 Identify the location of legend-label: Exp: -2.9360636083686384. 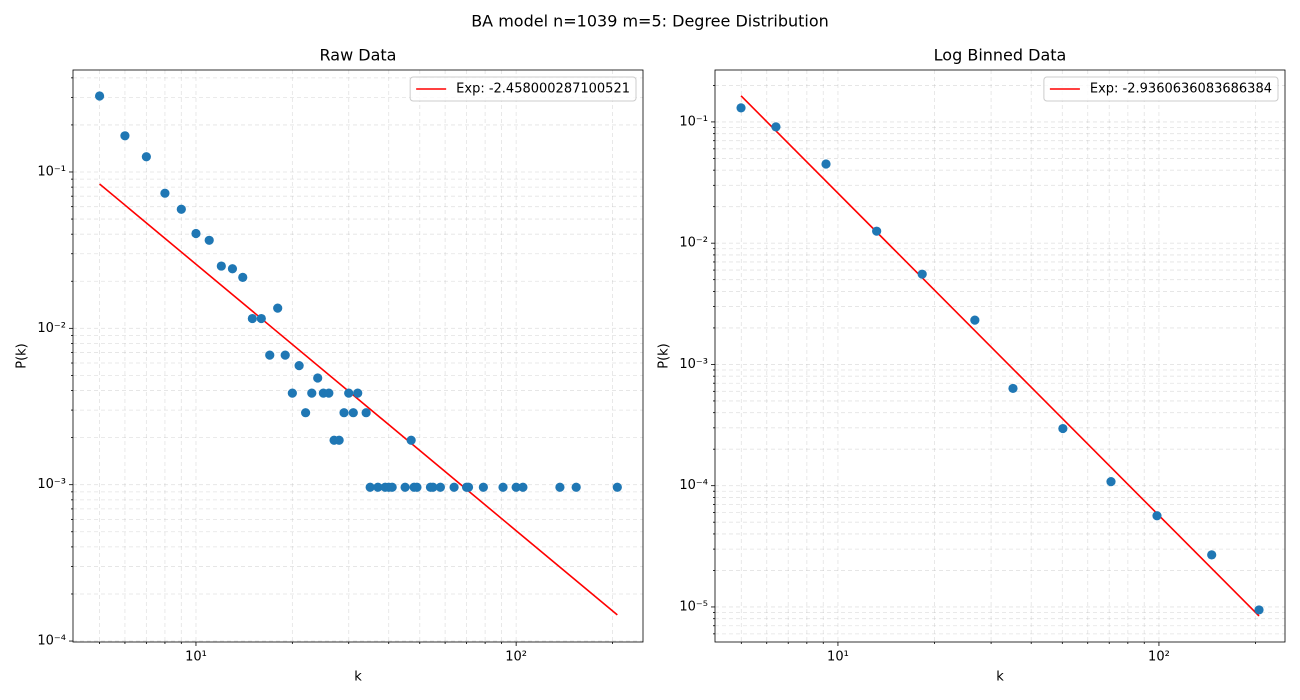
(1181, 89).